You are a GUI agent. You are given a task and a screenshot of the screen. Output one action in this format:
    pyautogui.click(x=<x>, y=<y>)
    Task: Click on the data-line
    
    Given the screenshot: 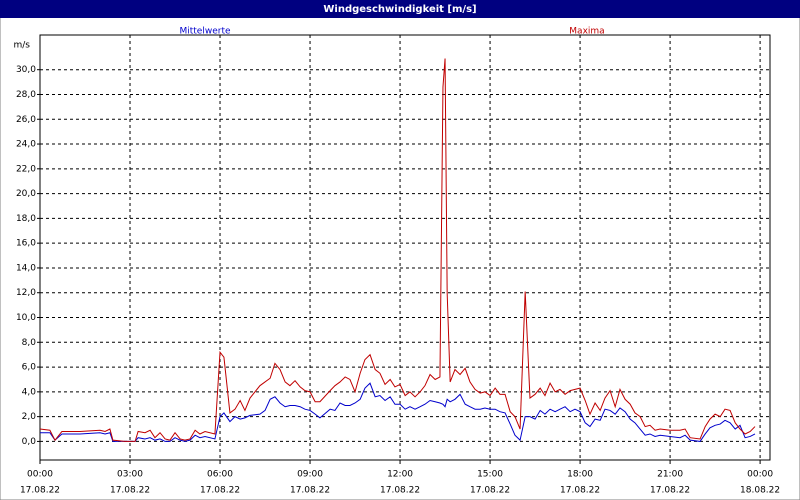 What is the action you would take?
    pyautogui.click(x=398, y=412)
    